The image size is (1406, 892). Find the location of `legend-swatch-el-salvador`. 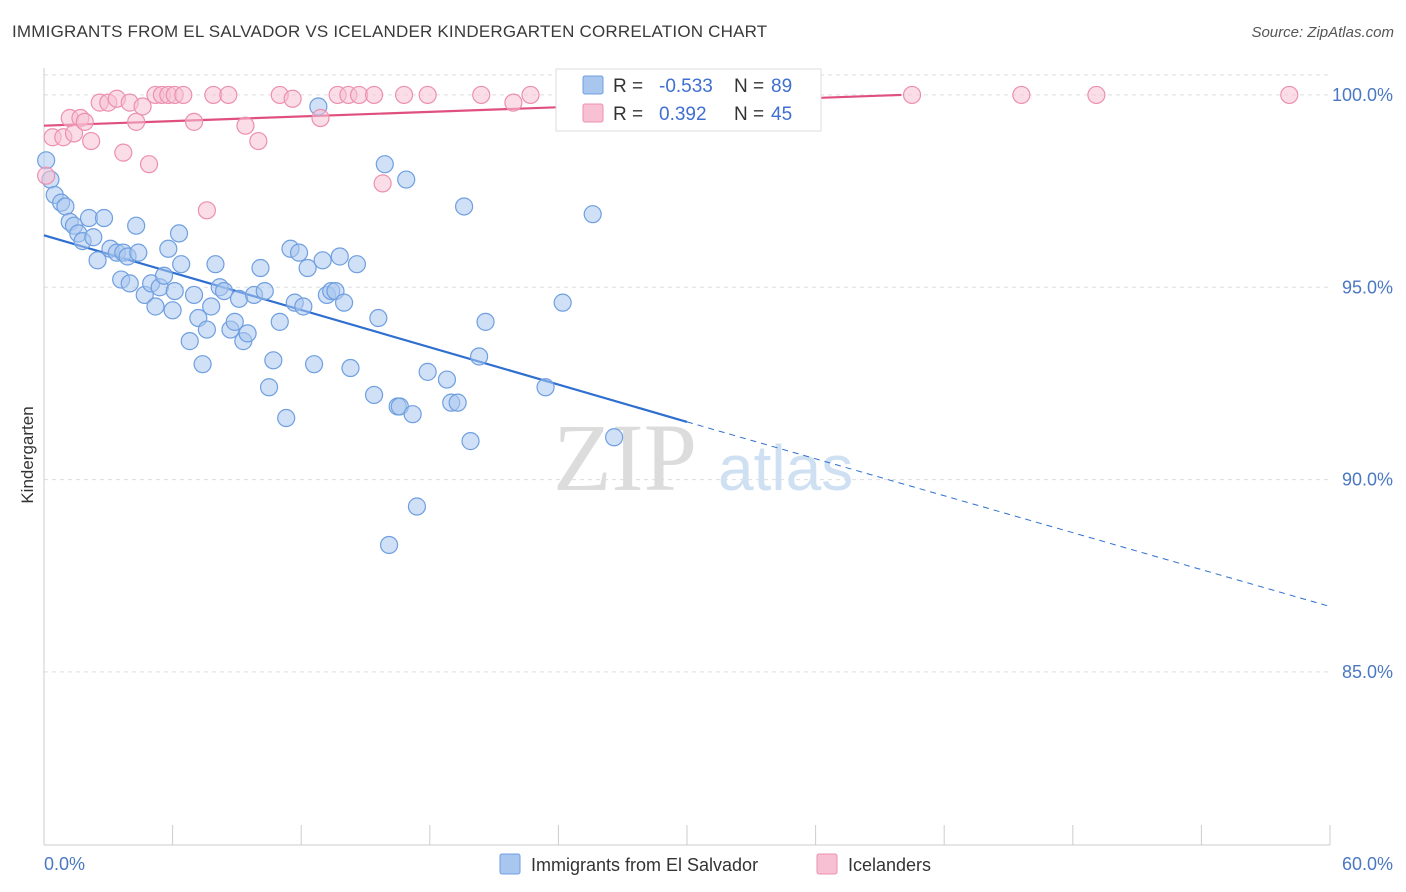

legend-swatch-el-salvador is located at coordinates (593, 85).